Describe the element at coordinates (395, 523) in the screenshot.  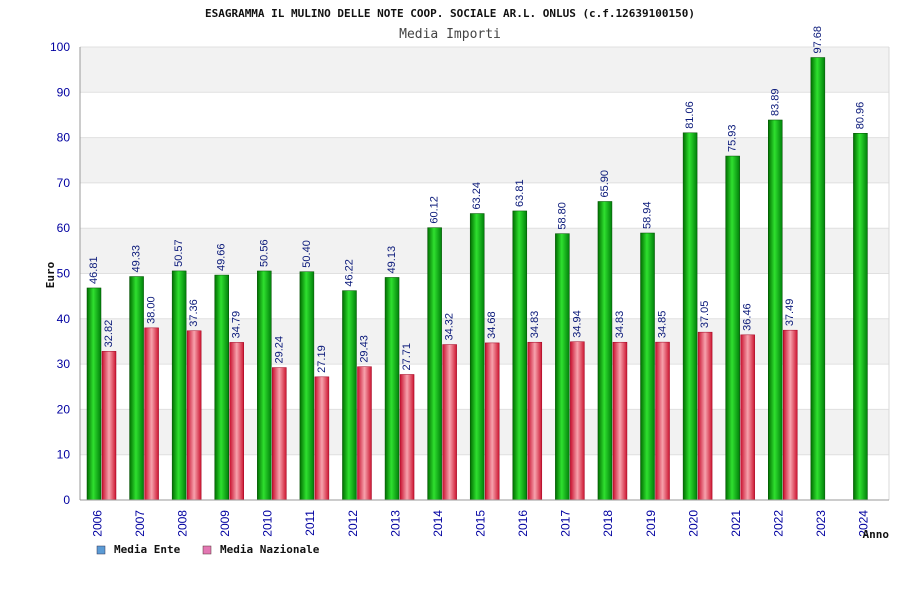
I see `x-tick-label: 2013` at that location.